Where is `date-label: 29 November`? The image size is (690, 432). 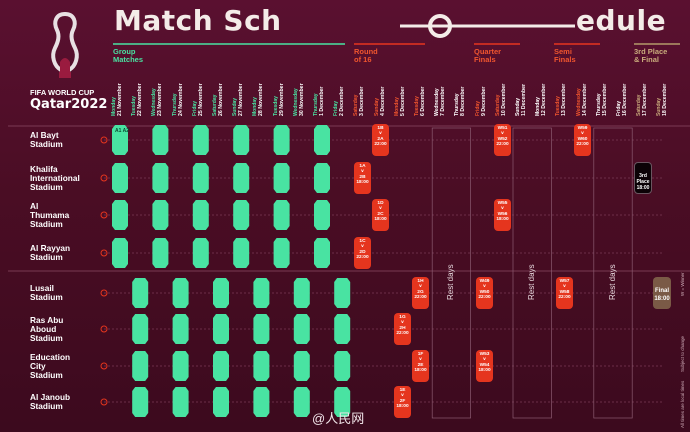
date-label: 29 November is located at coordinates (281, 99).